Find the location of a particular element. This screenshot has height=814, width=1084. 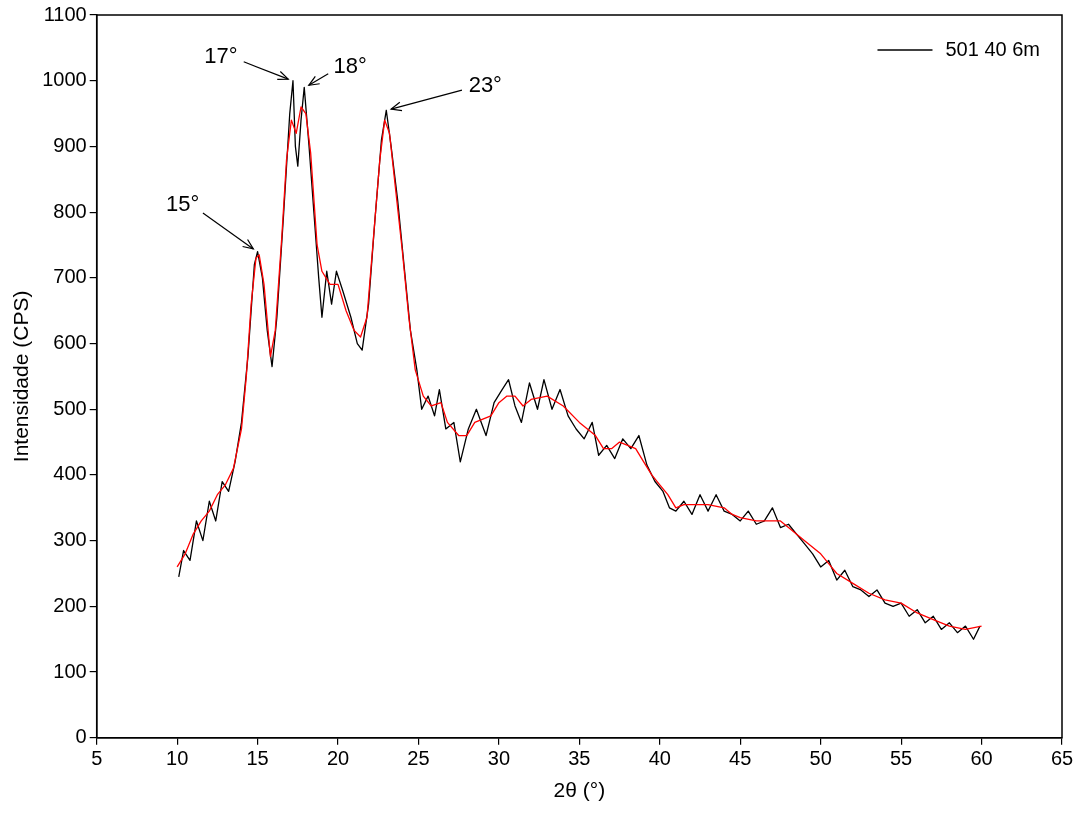

y-tick-label: 900 is located at coordinates (70, 144).